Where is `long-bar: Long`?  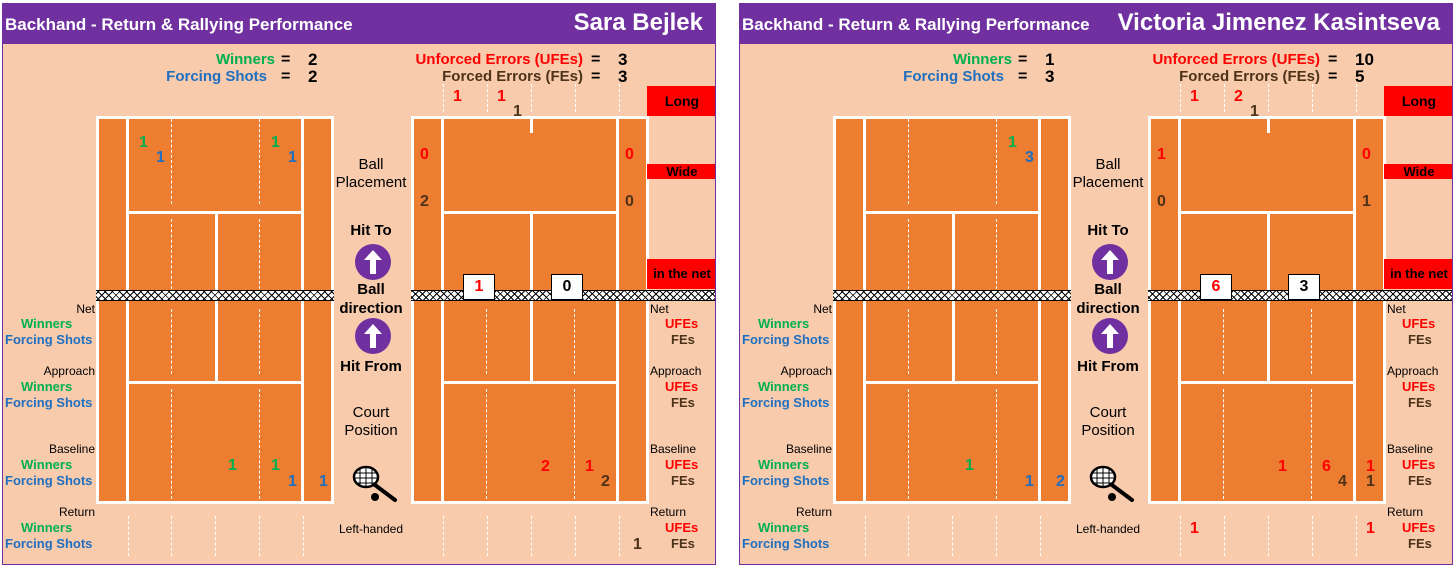 long-bar: Long is located at coordinates (1418, 101).